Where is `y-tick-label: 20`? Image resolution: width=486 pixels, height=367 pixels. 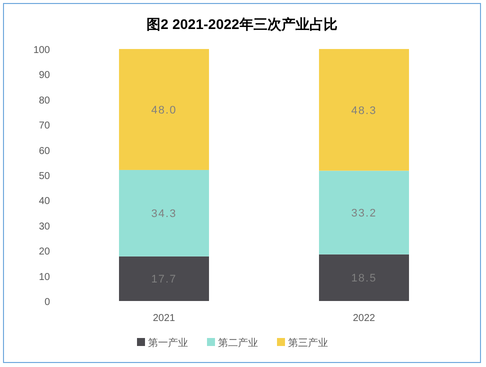
y-tick-label: 20 is located at coordinates (44, 252).